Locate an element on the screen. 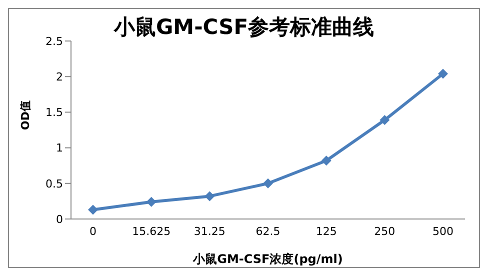 The image size is (488, 276). x-tick-label: 62.5 is located at coordinates (268, 231).